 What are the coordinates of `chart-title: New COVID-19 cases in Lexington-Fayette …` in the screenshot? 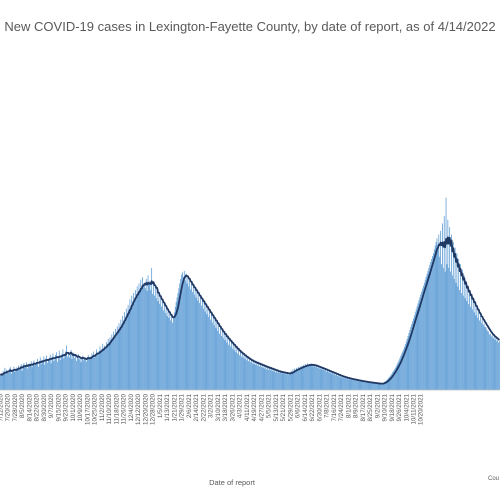 It's located at (250, 26).